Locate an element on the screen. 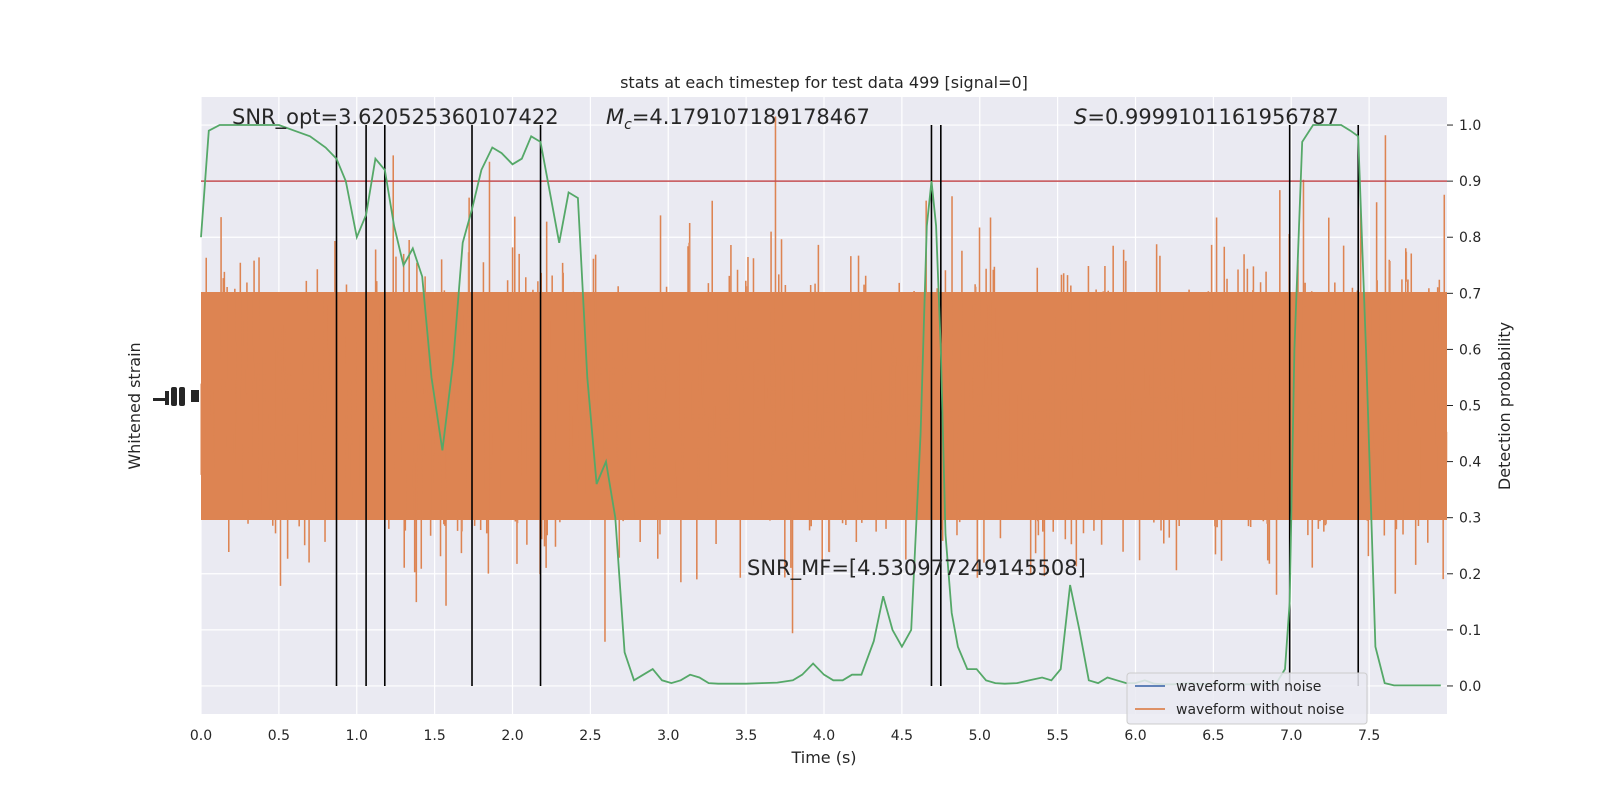 This screenshot has width=1600, height=800. y-axis-left-label: Whitened strain is located at coordinates (134, 405).